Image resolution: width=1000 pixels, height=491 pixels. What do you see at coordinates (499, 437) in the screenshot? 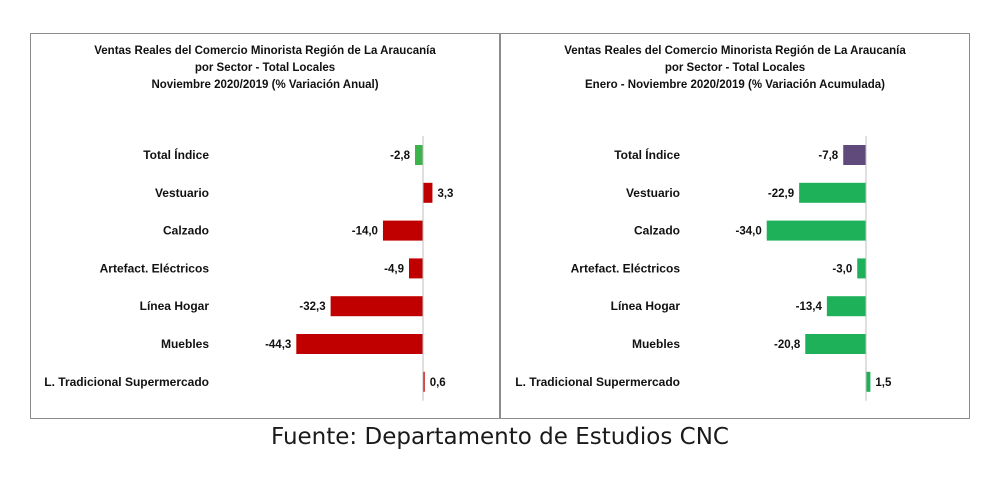
I see `source-note: Fuente: Departamento de Estudios CNC` at bounding box center [499, 437].